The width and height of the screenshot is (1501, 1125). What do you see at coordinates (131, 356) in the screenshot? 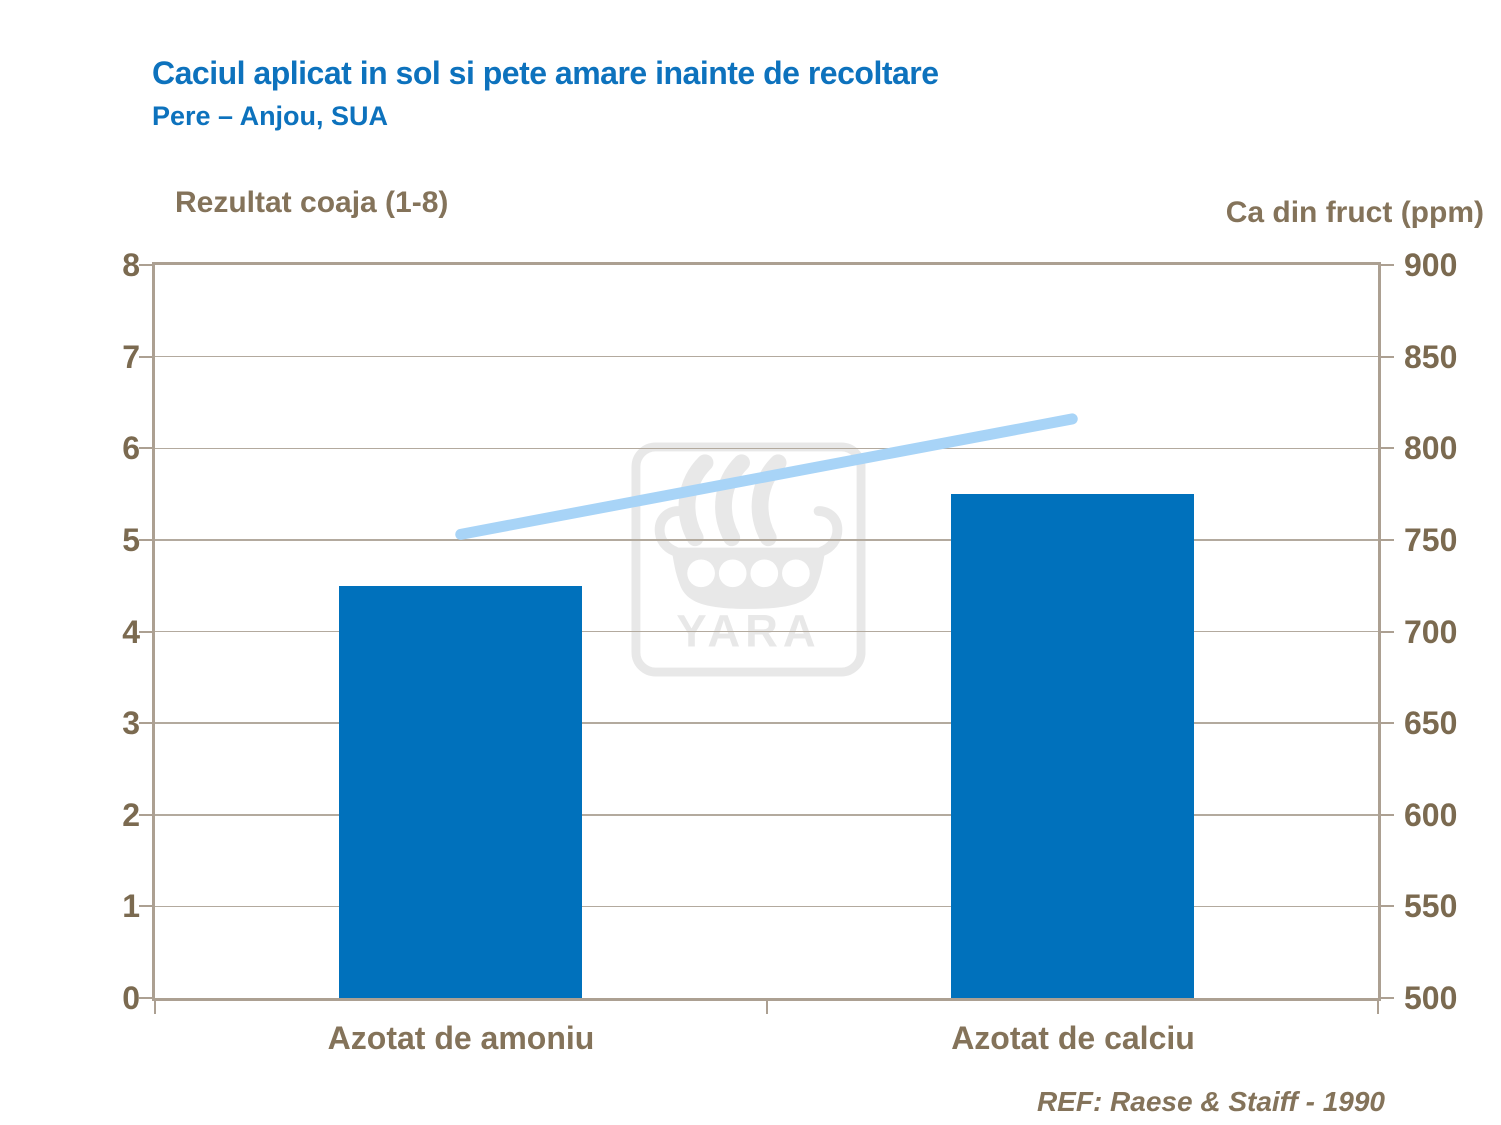
I see `left-axis-tick-label: 7` at bounding box center [131, 356].